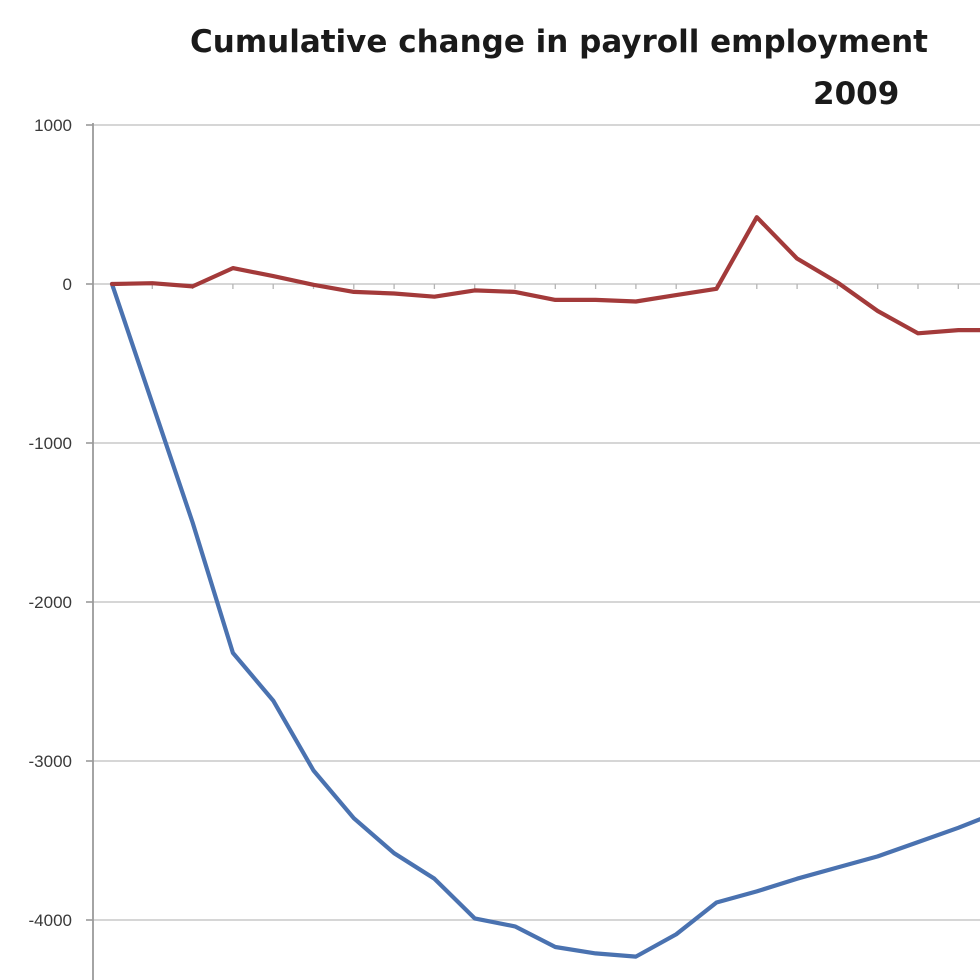 The width and height of the screenshot is (980, 980). What do you see at coordinates (67, 284) in the screenshot?
I see `y-tick-label: 0` at bounding box center [67, 284].